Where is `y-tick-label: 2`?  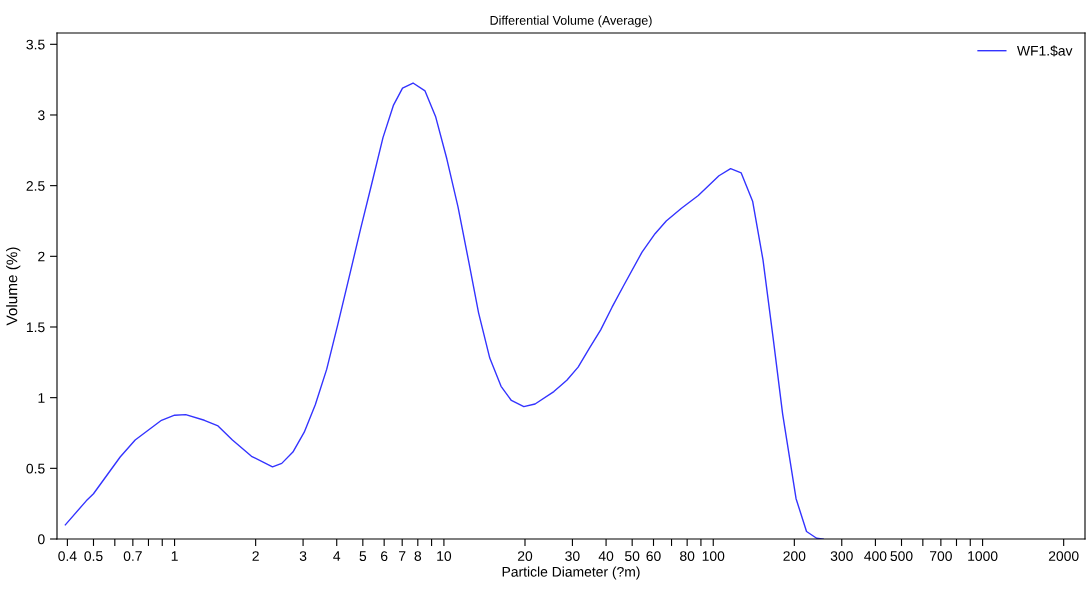 y-tick-label: 2 is located at coordinates (41, 256).